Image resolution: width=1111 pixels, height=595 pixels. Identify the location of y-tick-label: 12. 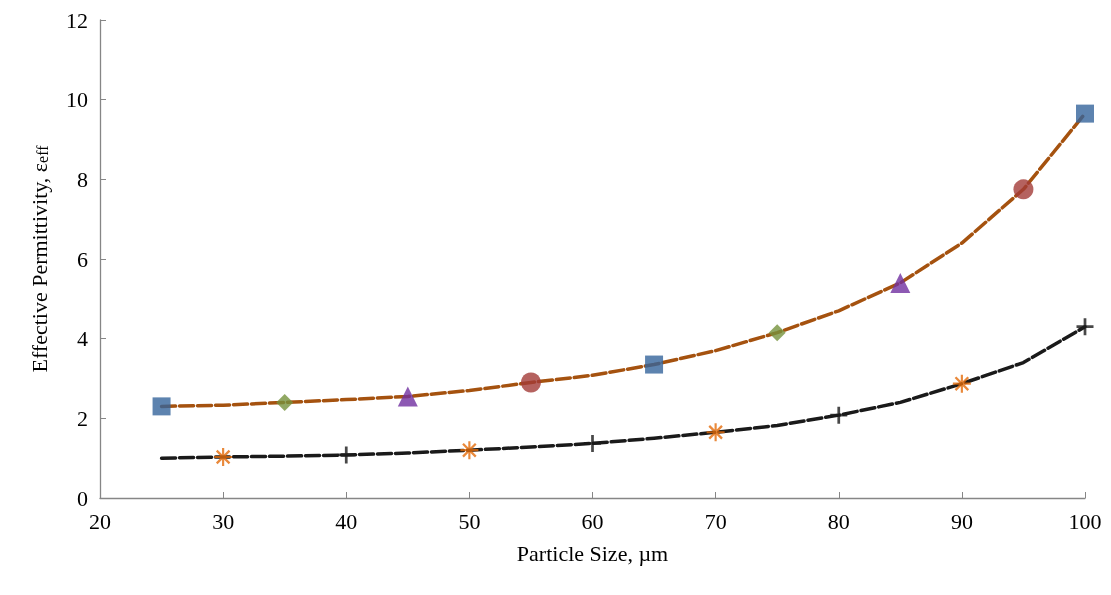
(77, 20).